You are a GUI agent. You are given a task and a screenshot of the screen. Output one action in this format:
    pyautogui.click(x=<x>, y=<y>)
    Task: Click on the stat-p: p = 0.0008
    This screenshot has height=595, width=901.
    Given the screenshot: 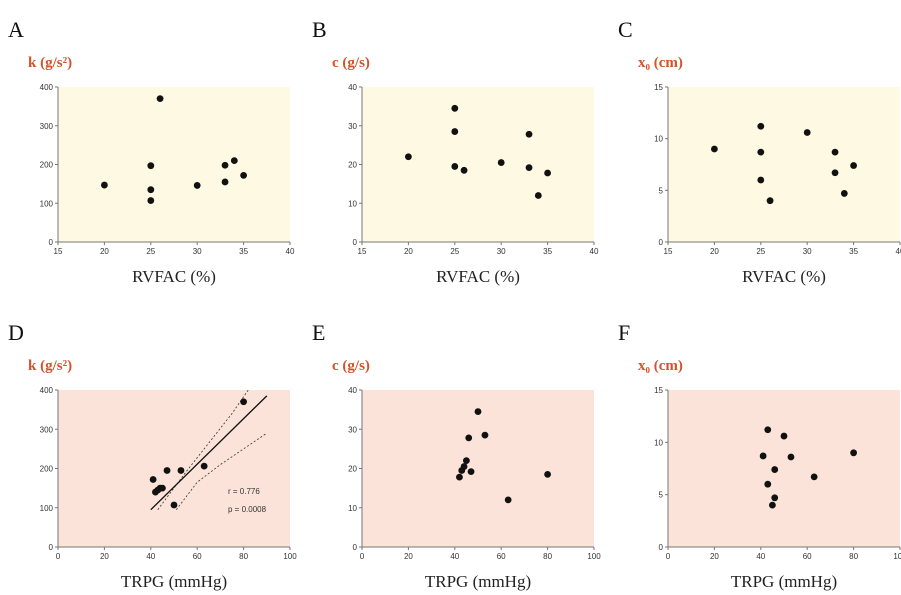 What is the action you would take?
    pyautogui.click(x=247, y=509)
    